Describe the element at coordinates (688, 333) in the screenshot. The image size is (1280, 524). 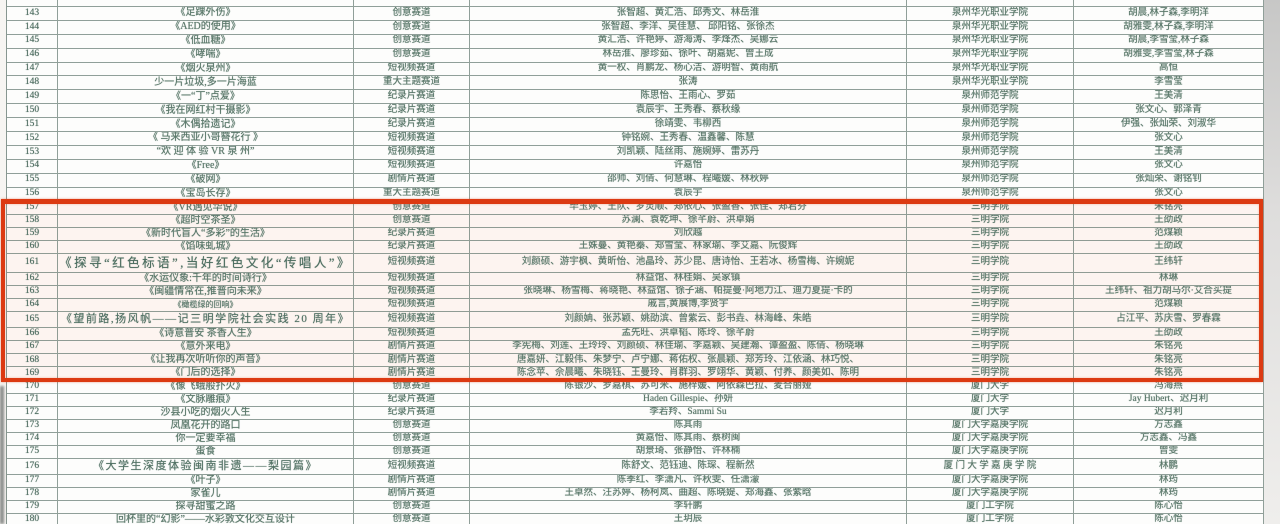
I see `cell-authors: 孟先旺、洪卓韬、陈玲、徐芊蔚` at that location.